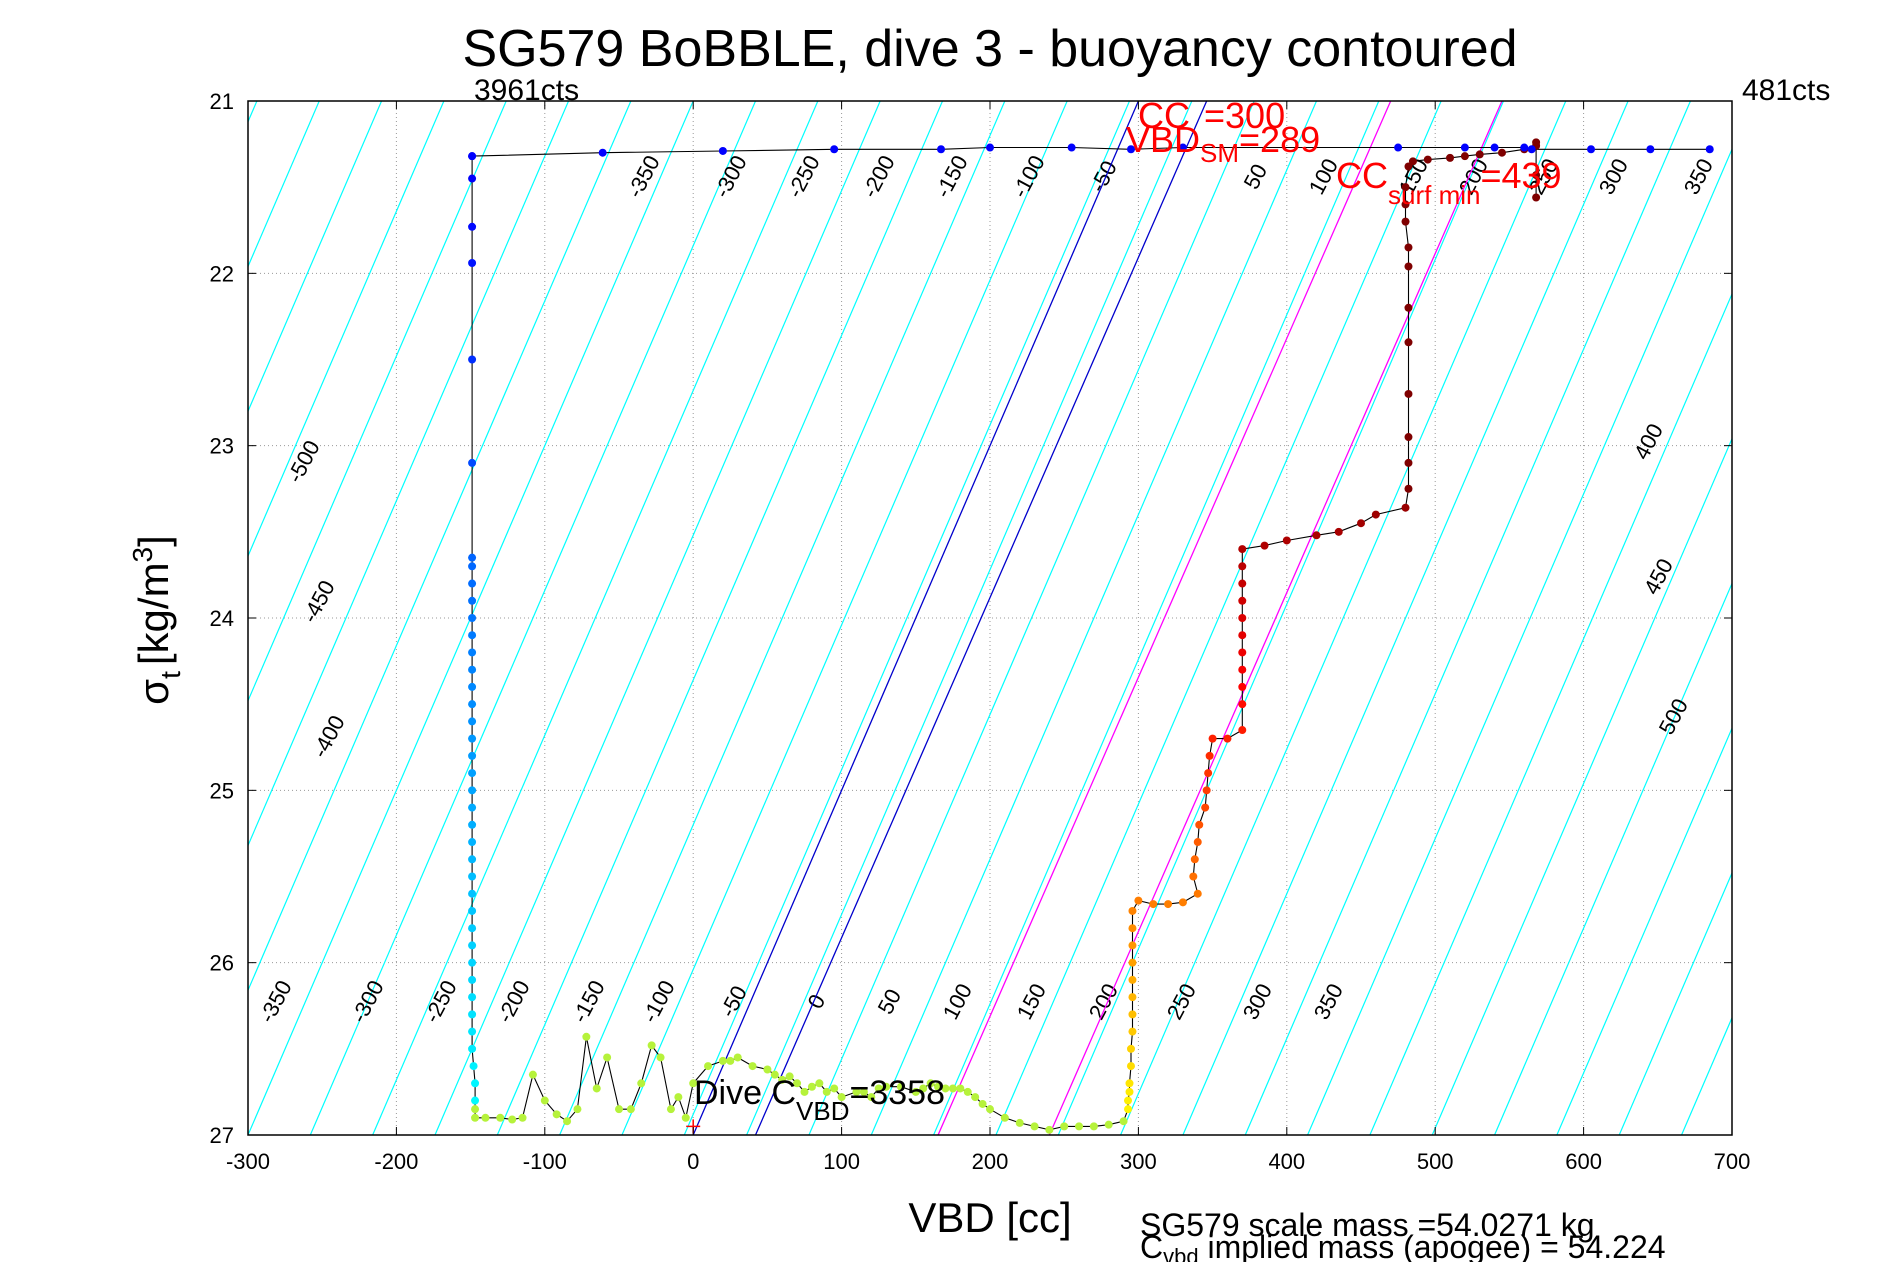  Describe the element at coordinates (222, 1135) in the screenshot. I see `y-tick-label: 27` at that location.